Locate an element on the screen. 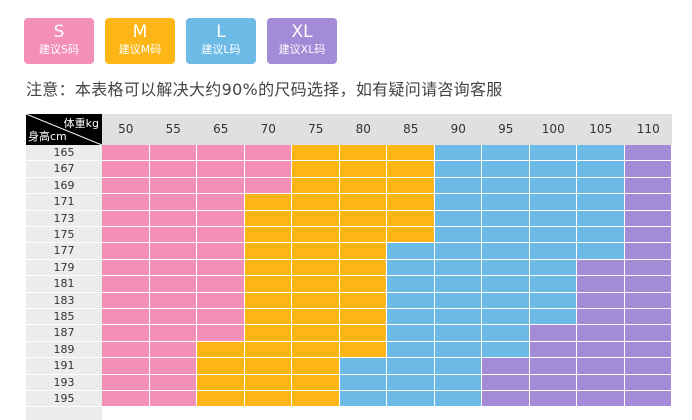 The height and width of the screenshot is (420, 692). height-row-header: 191 is located at coordinates (64, 366).